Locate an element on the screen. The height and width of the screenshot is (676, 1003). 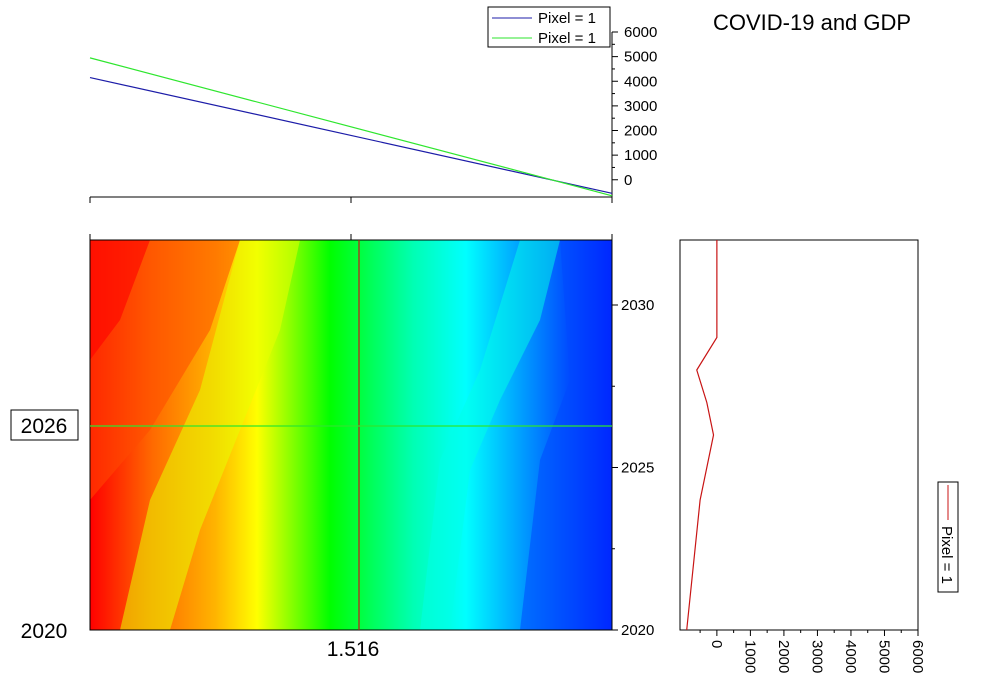
right-panel-frame is located at coordinates (799, 435).